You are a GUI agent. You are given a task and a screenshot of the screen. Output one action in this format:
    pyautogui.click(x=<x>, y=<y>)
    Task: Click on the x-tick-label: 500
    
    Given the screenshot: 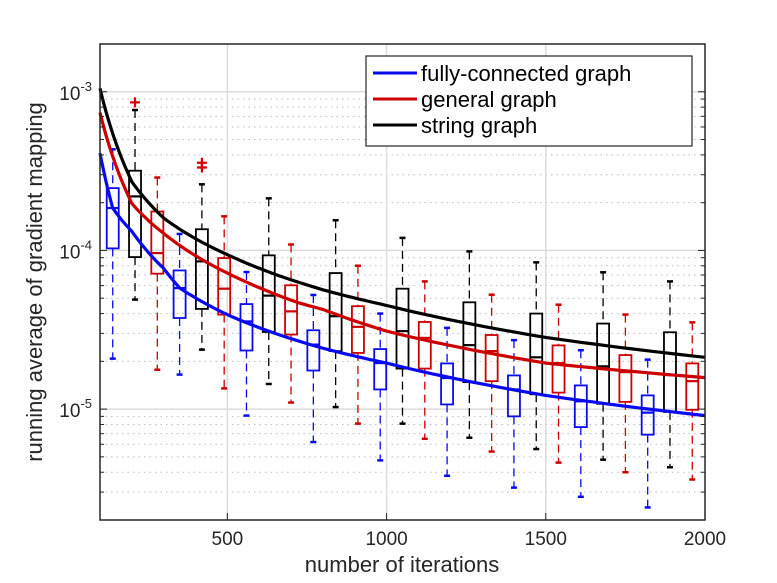 What is the action you would take?
    pyautogui.click(x=228, y=539)
    